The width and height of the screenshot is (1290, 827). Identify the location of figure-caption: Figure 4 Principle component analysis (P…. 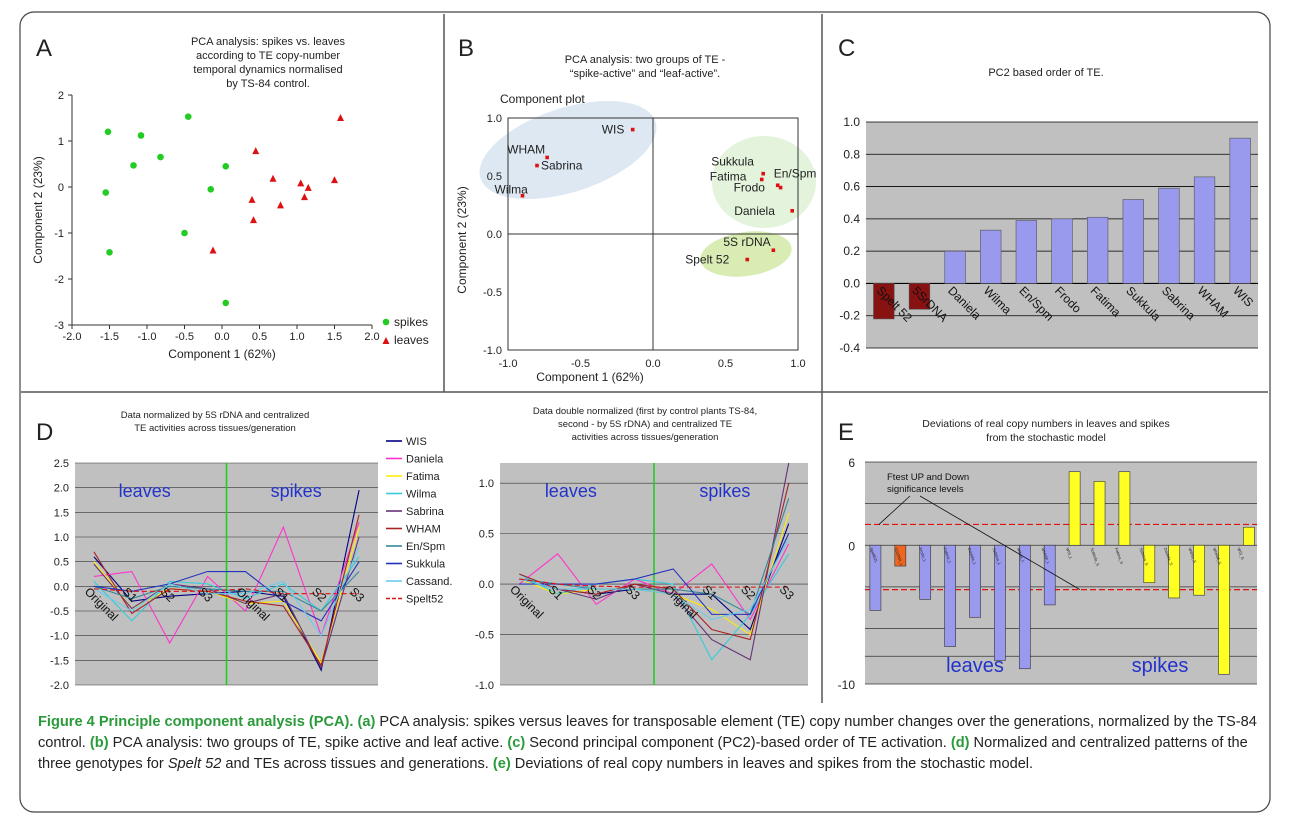
(651, 743).